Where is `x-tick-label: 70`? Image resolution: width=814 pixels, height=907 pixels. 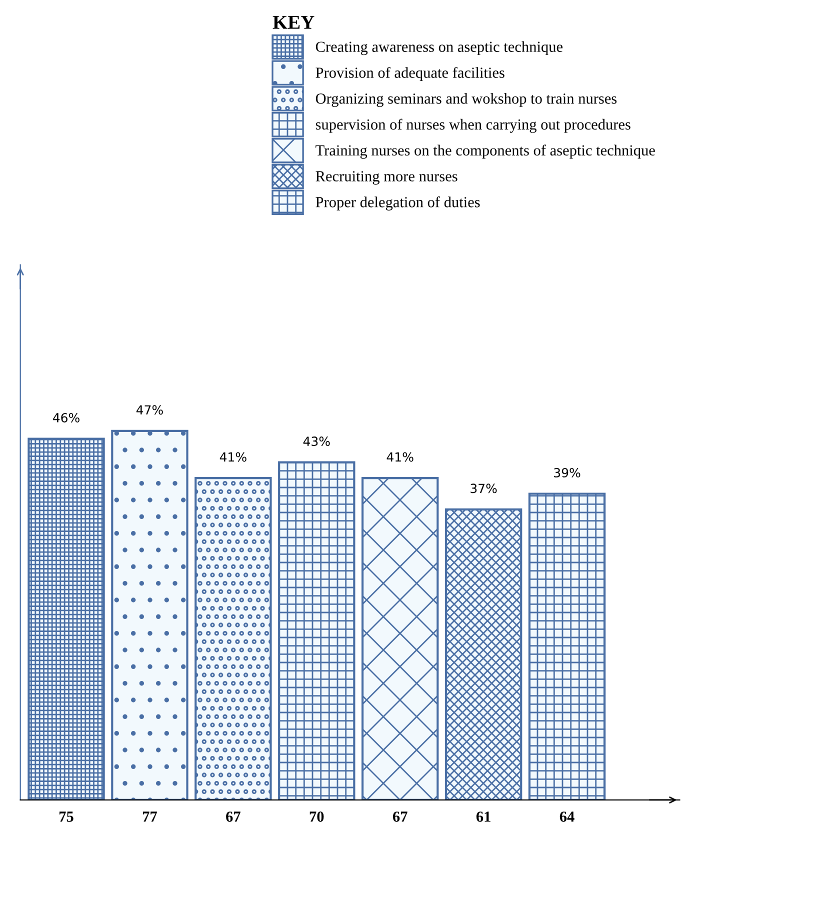
x-tick-label: 70 is located at coordinates (317, 817).